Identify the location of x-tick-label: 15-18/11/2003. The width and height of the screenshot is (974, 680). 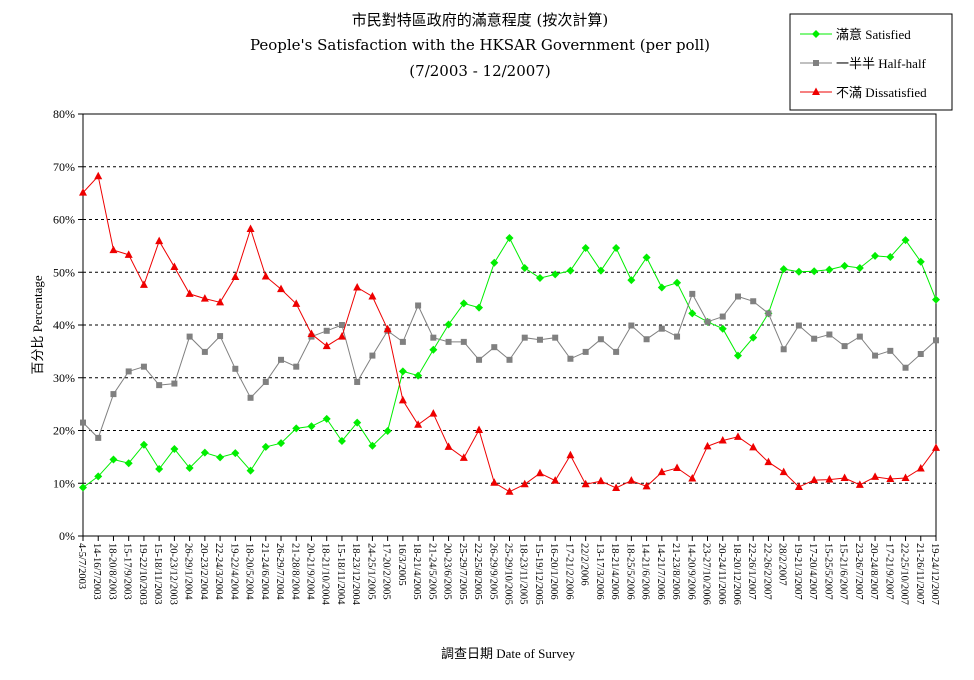
(157, 573).